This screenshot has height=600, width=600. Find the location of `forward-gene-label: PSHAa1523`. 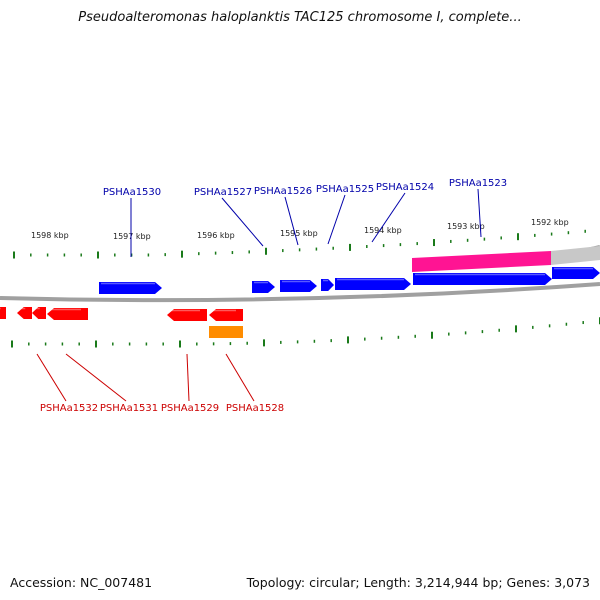

forward-gene-label: PSHAa1523 is located at coordinates (478, 183).